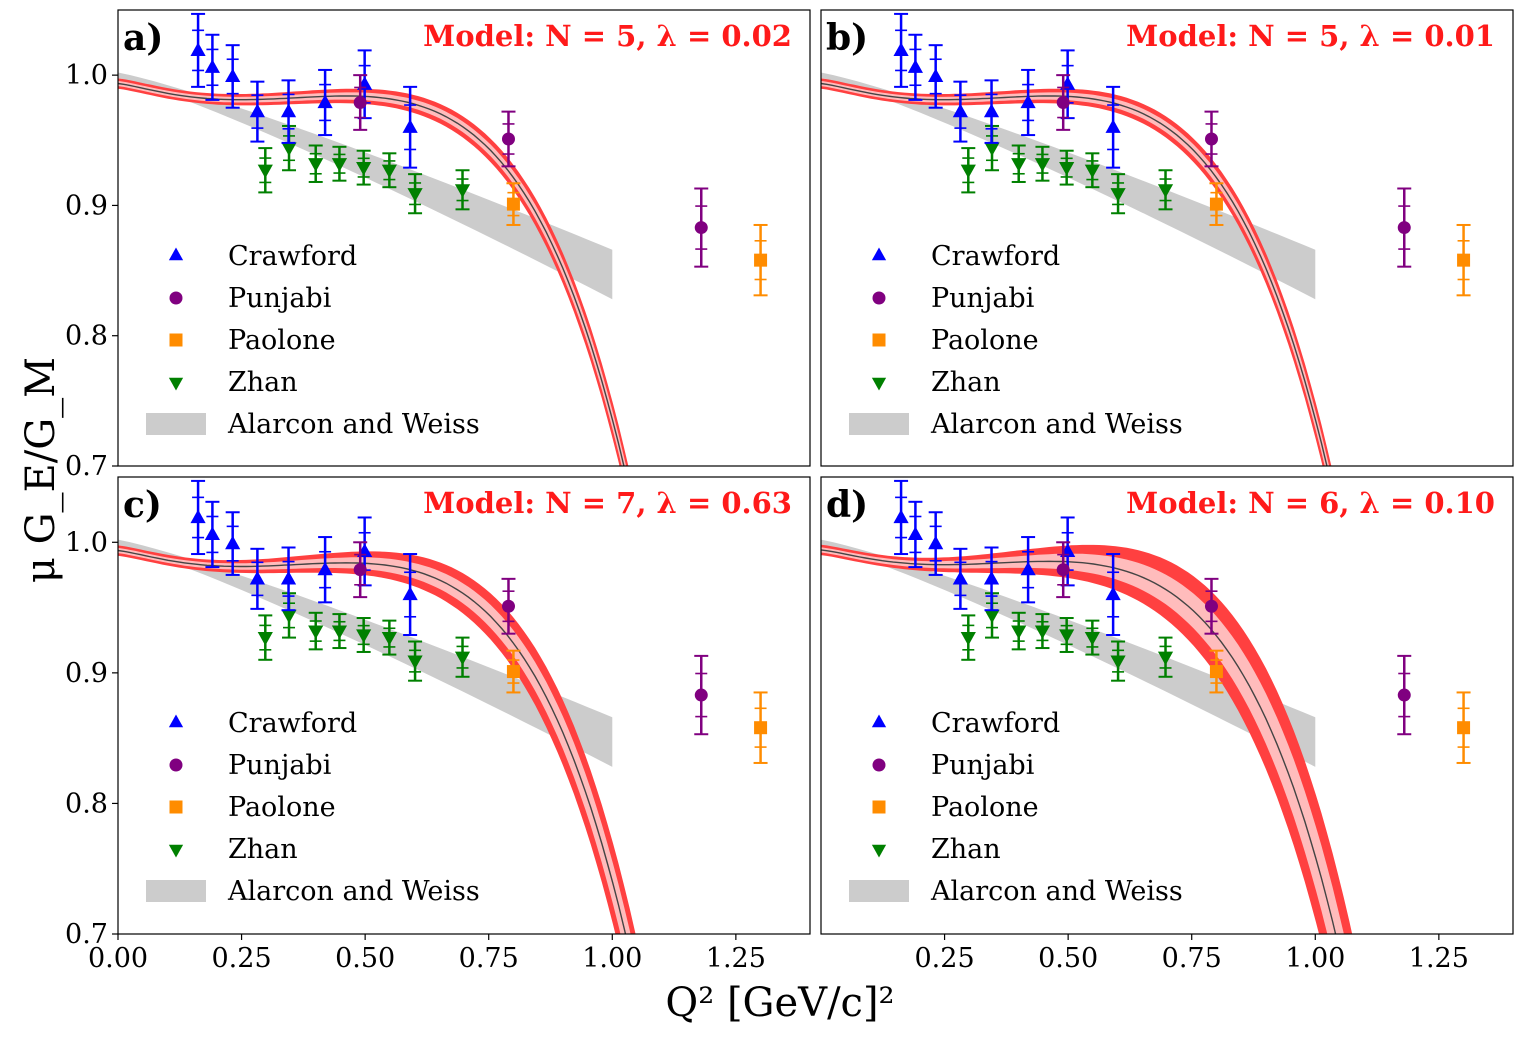 Image resolution: width=1523 pixels, height=1038 pixels. Describe the element at coordinates (607, 503) in the screenshot. I see `model-annotation: Model: N = 7, λ = 0.63` at that location.